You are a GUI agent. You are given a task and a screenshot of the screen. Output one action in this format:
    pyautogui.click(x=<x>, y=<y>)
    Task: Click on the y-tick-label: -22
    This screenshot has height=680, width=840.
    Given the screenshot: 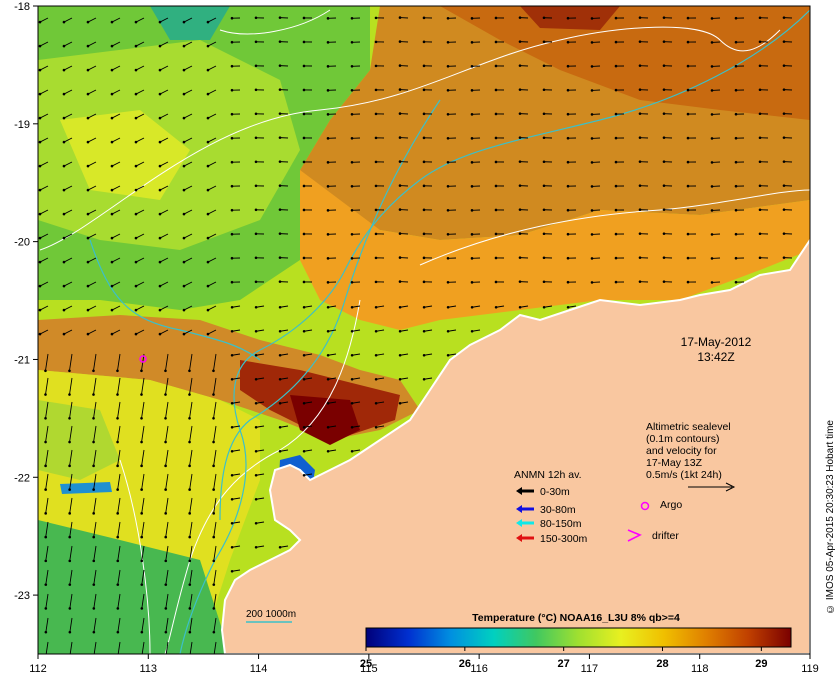 What is the action you would take?
    pyautogui.click(x=22, y=478)
    